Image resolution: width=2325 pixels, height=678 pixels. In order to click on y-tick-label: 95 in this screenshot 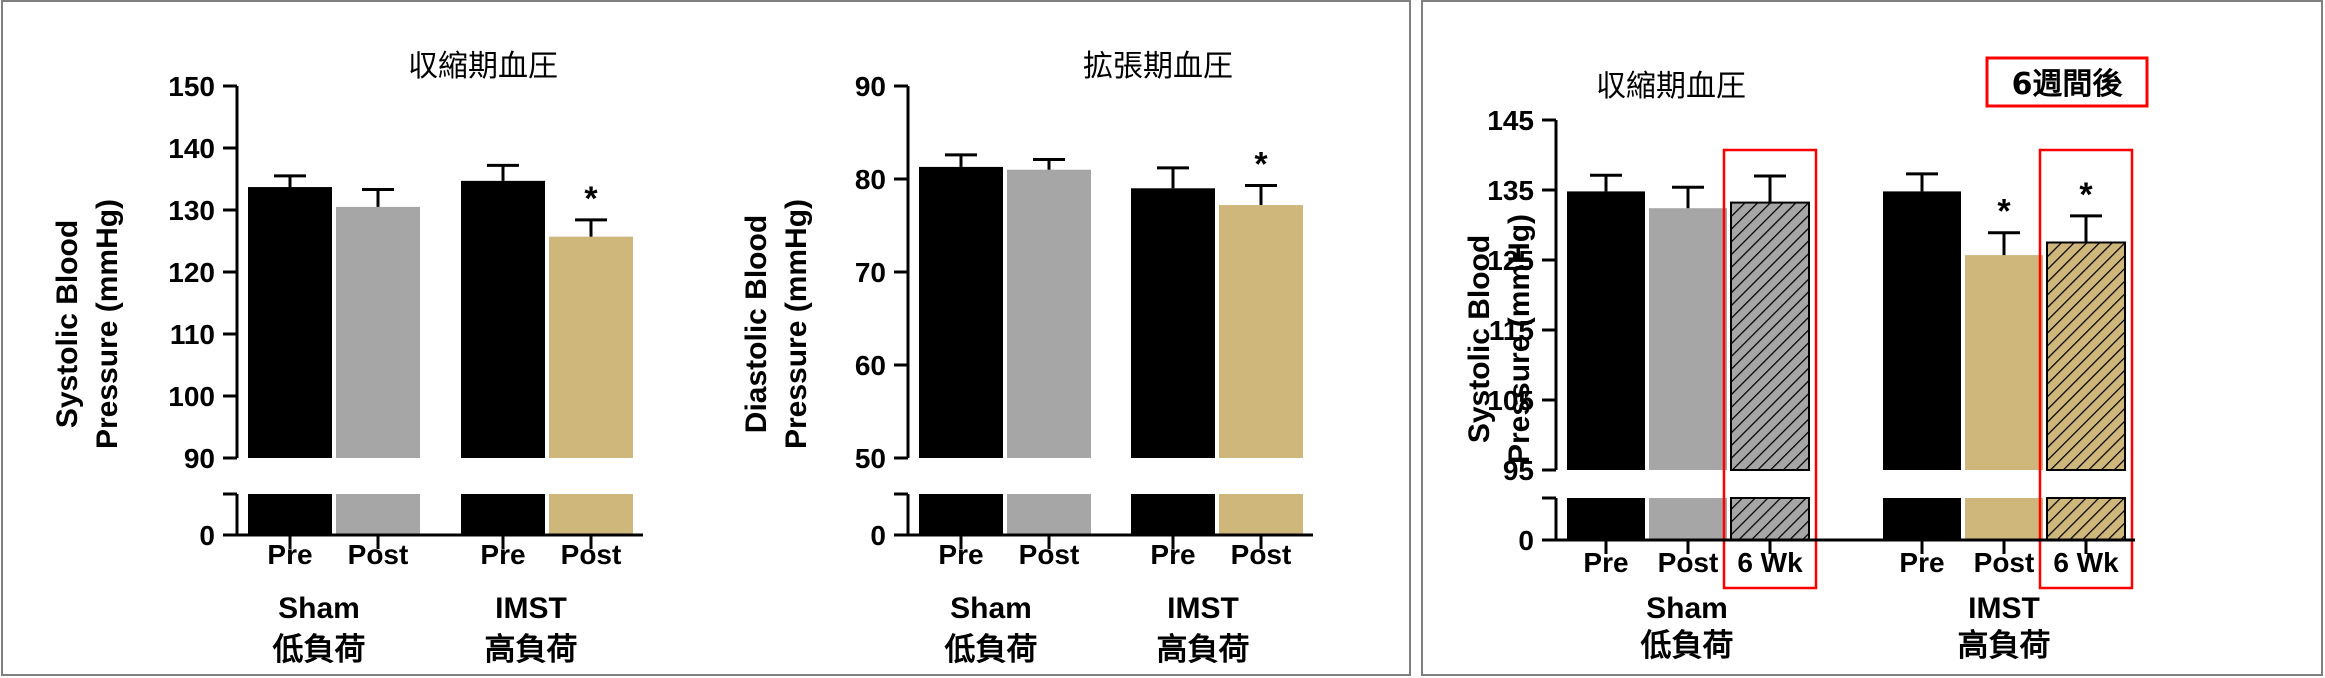, I will do `click(1518, 470)`.